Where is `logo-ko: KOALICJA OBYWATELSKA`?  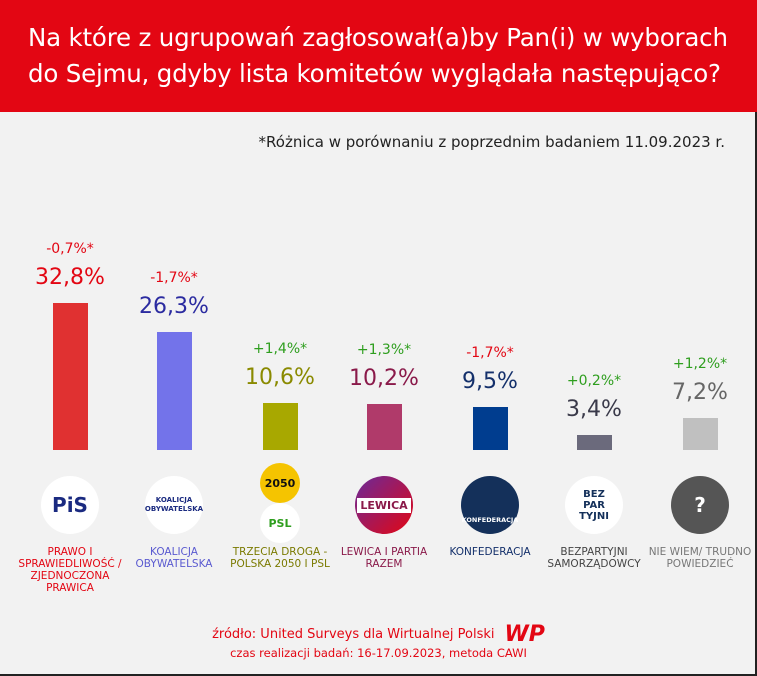 logo-ko: KOALICJA OBYWATELSKA is located at coordinates (174, 505).